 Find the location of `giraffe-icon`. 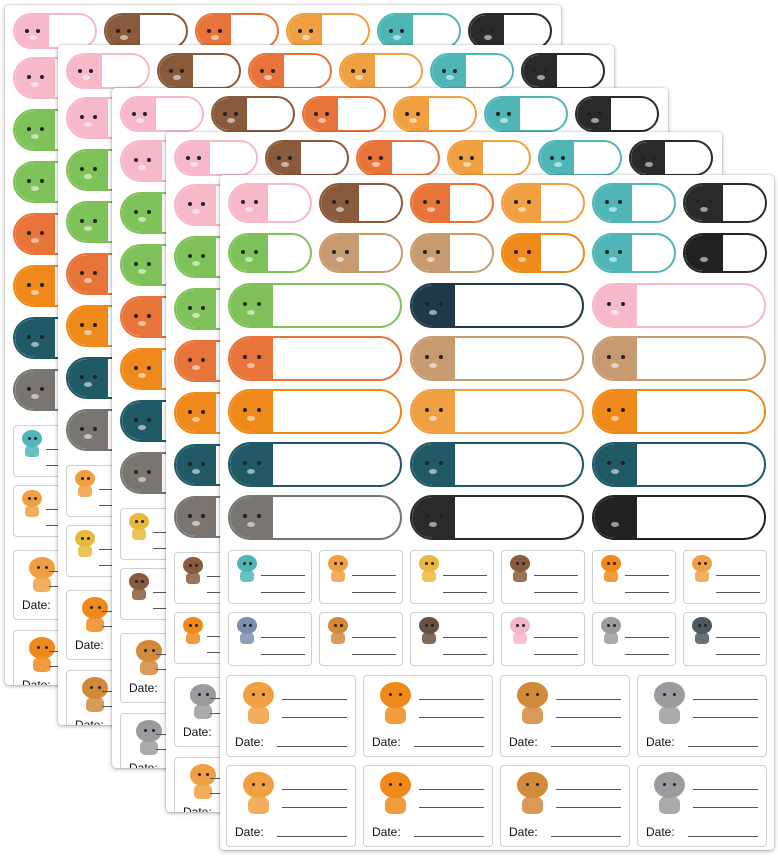

giraffe-icon is located at coordinates (85, 544).